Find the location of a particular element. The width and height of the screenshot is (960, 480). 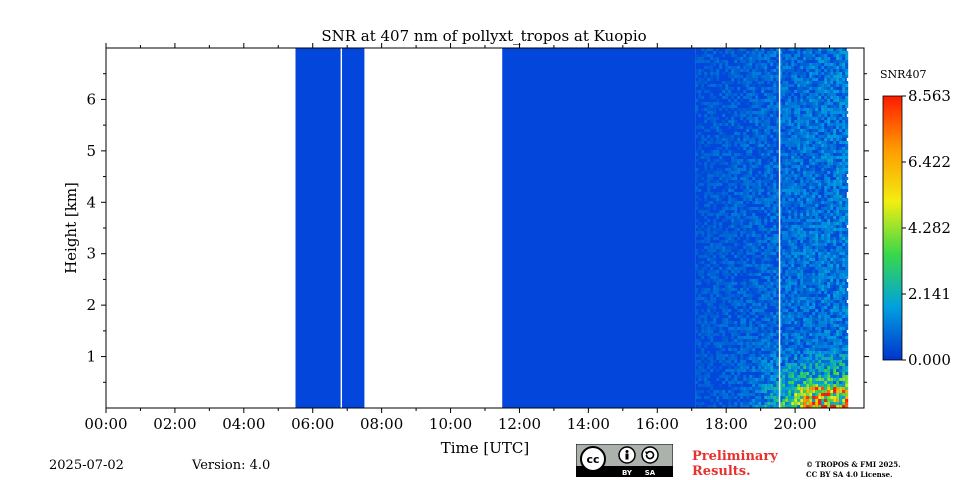

x-tick-label: 00:00 is located at coordinates (105, 424).